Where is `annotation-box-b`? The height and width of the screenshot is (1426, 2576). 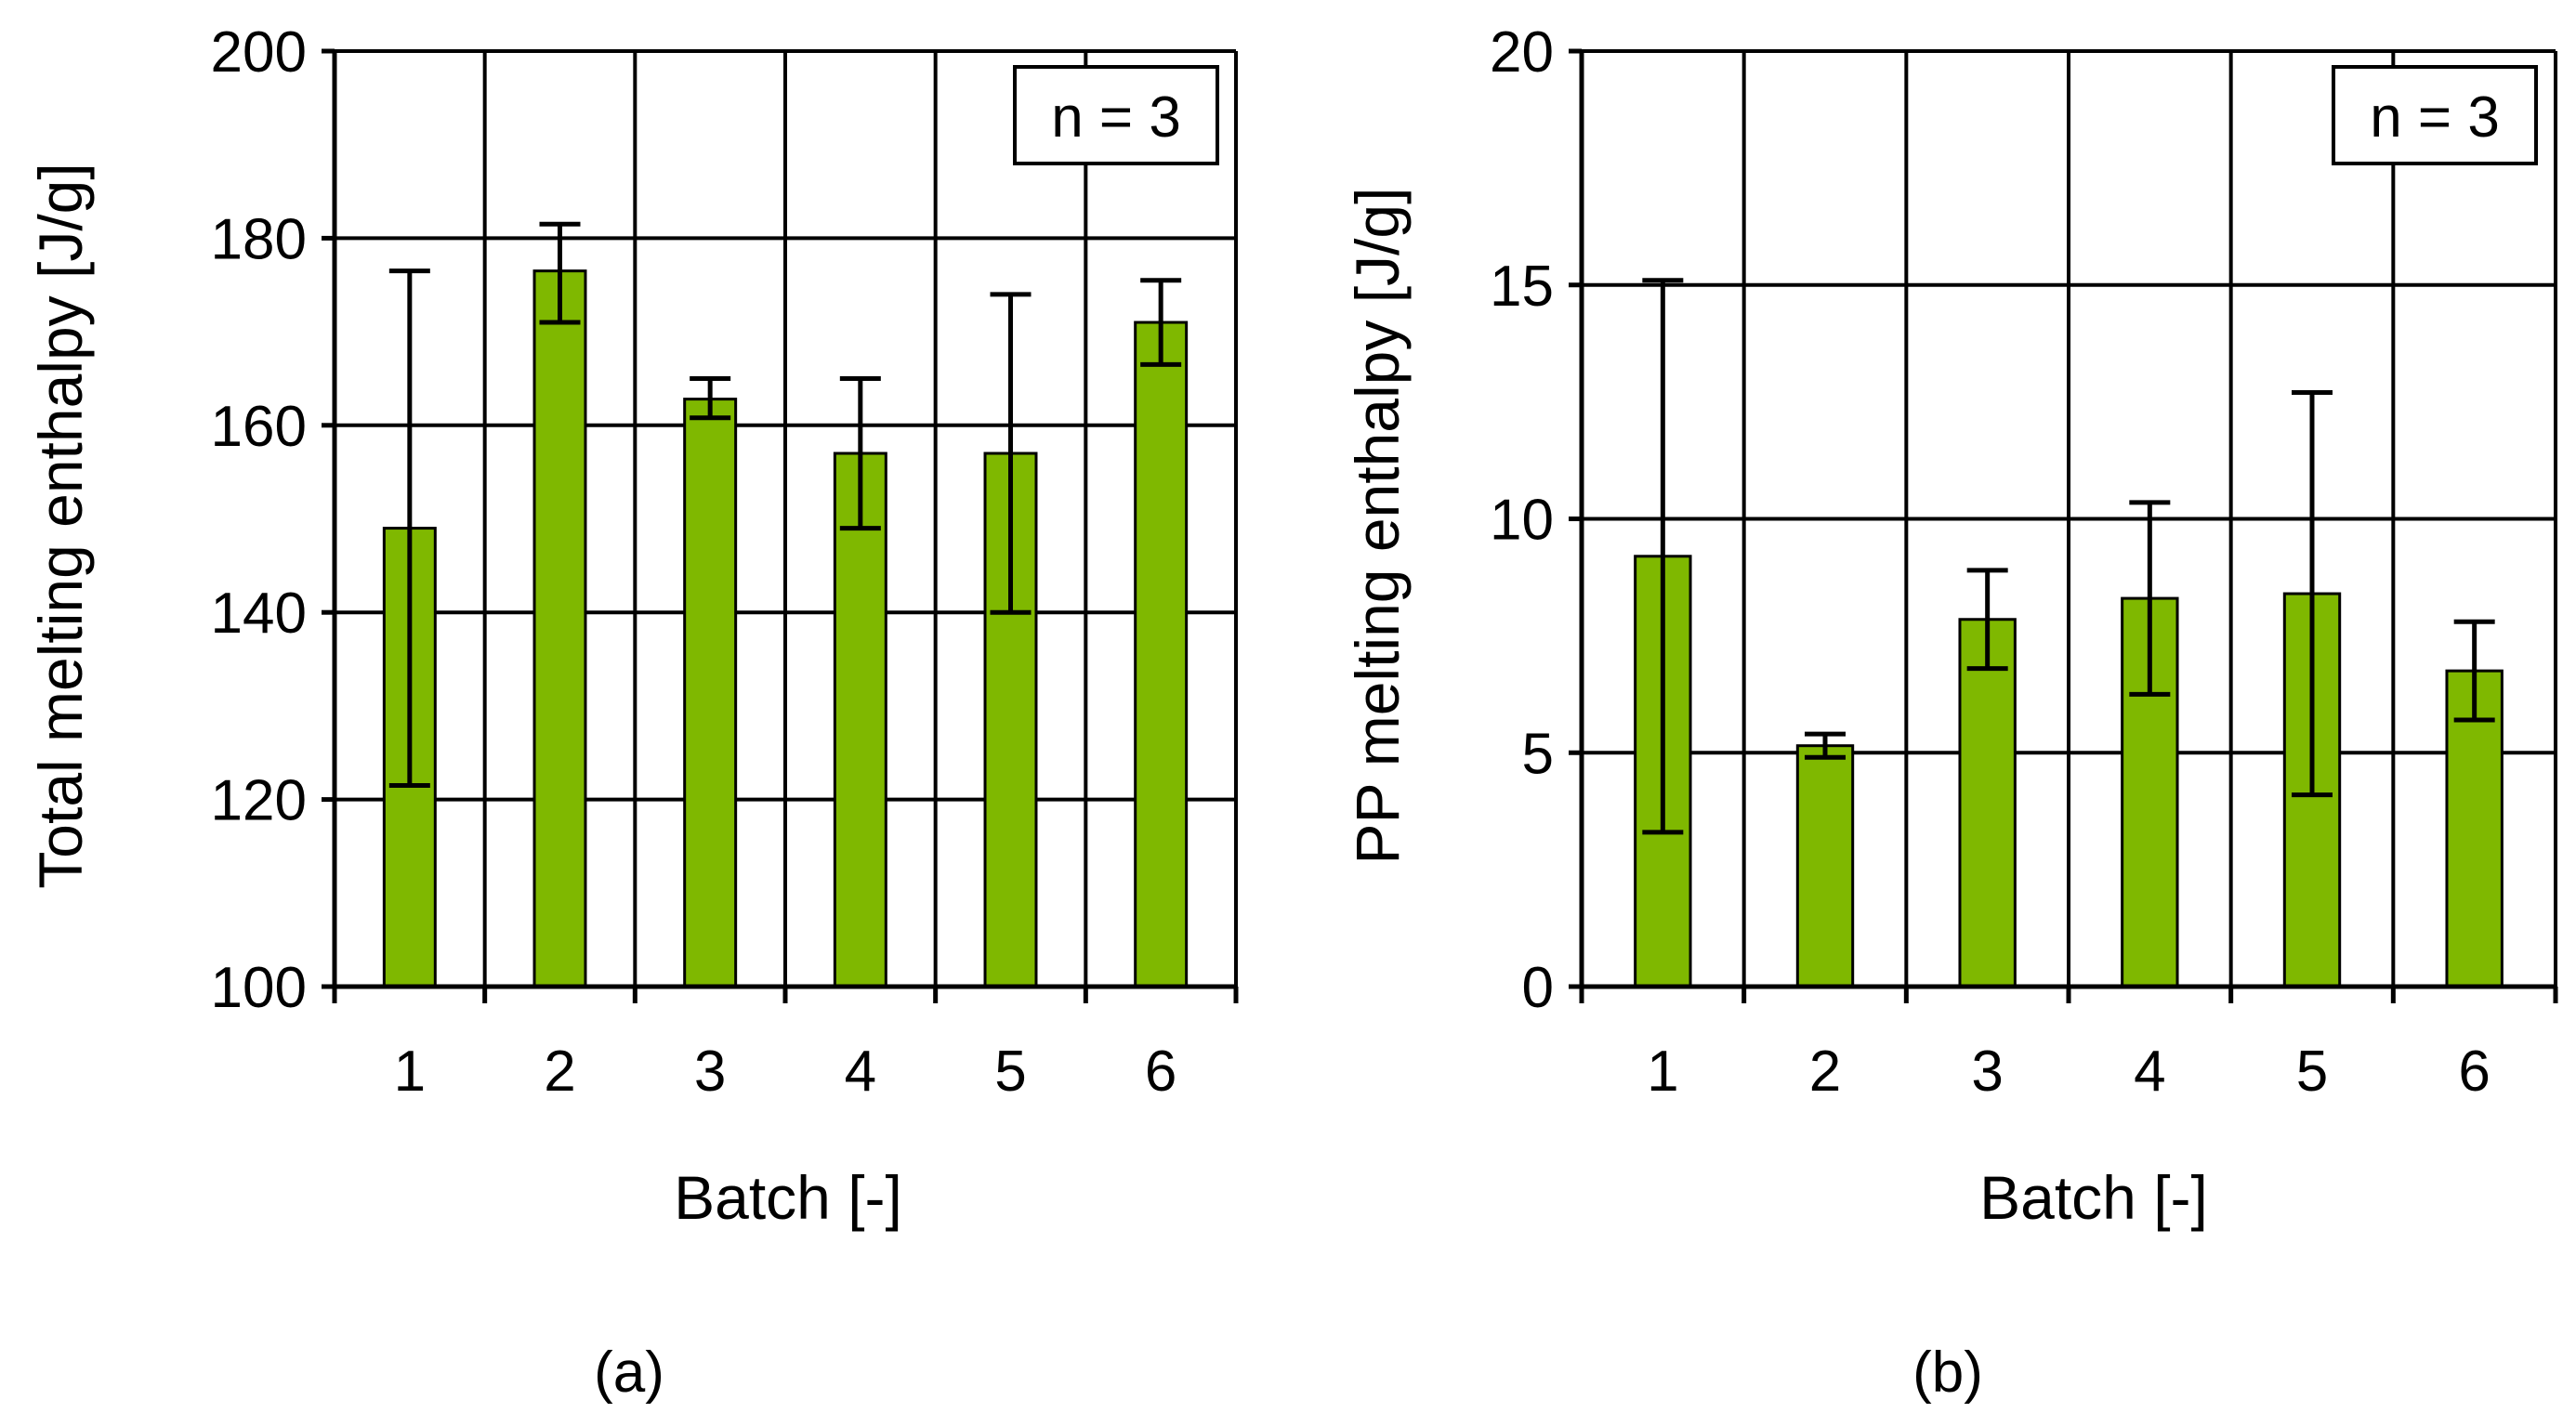 annotation-box-b is located at coordinates (2435, 115).